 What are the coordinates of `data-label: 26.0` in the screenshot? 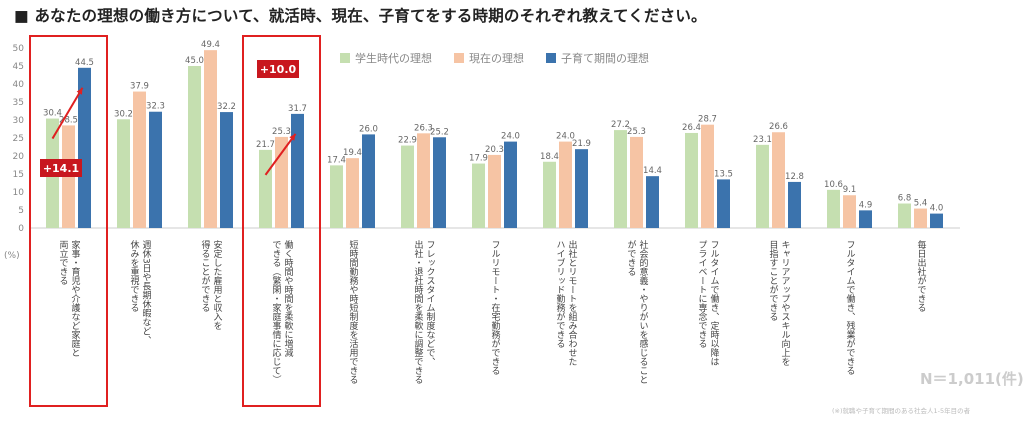 It's located at (368, 129).